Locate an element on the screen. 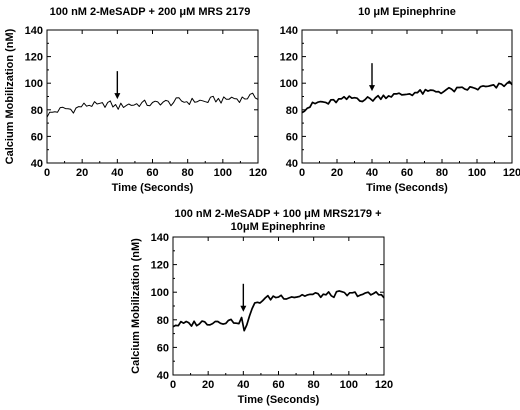 The height and width of the screenshot is (410, 520). chart-title-line-2: 10μM Epinephrine is located at coordinates (278, 227).